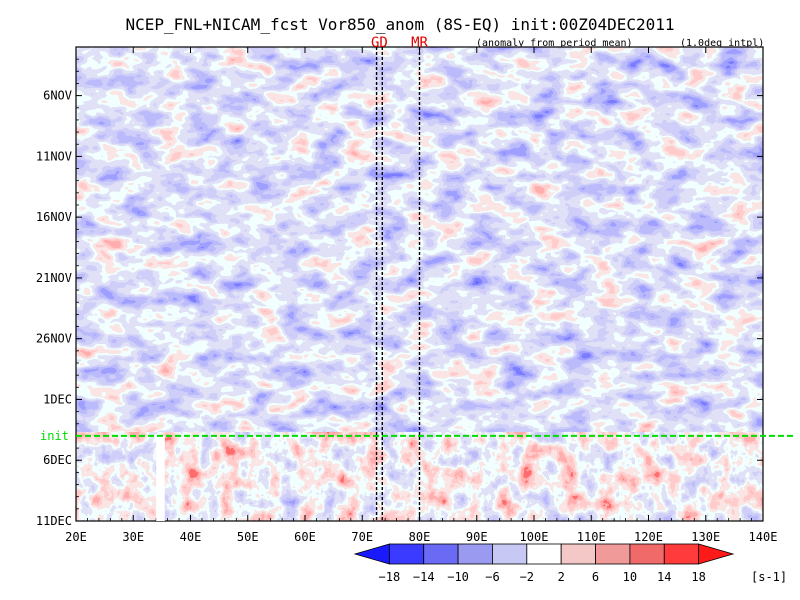 The height and width of the screenshot is (600, 800). Describe the element at coordinates (492, 577) in the screenshot. I see `colorbar-label: −6` at that location.